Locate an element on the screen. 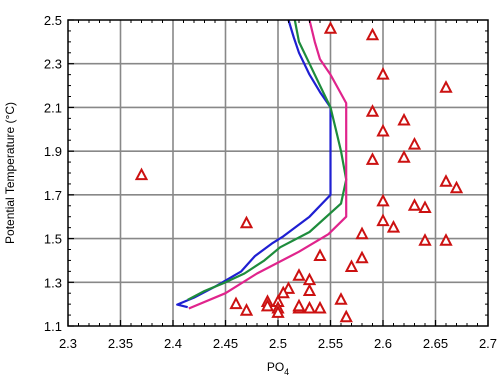  y-tick-label: 1.1 is located at coordinates (53, 326).